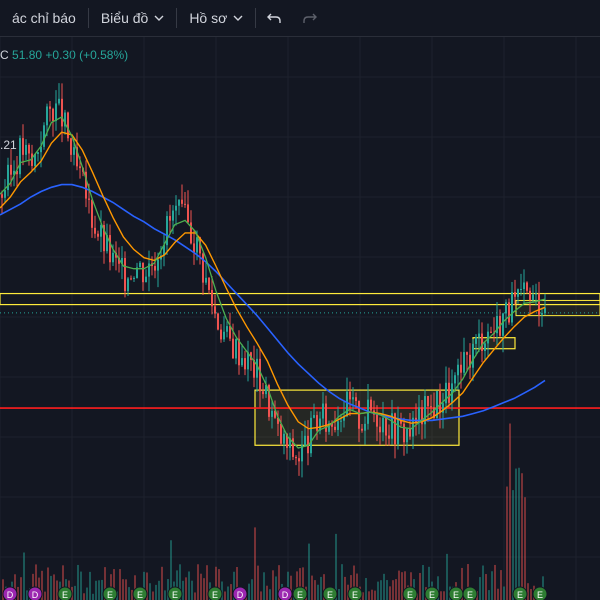  Describe the element at coordinates (274, 18) in the screenshot. I see `undo-button` at that location.